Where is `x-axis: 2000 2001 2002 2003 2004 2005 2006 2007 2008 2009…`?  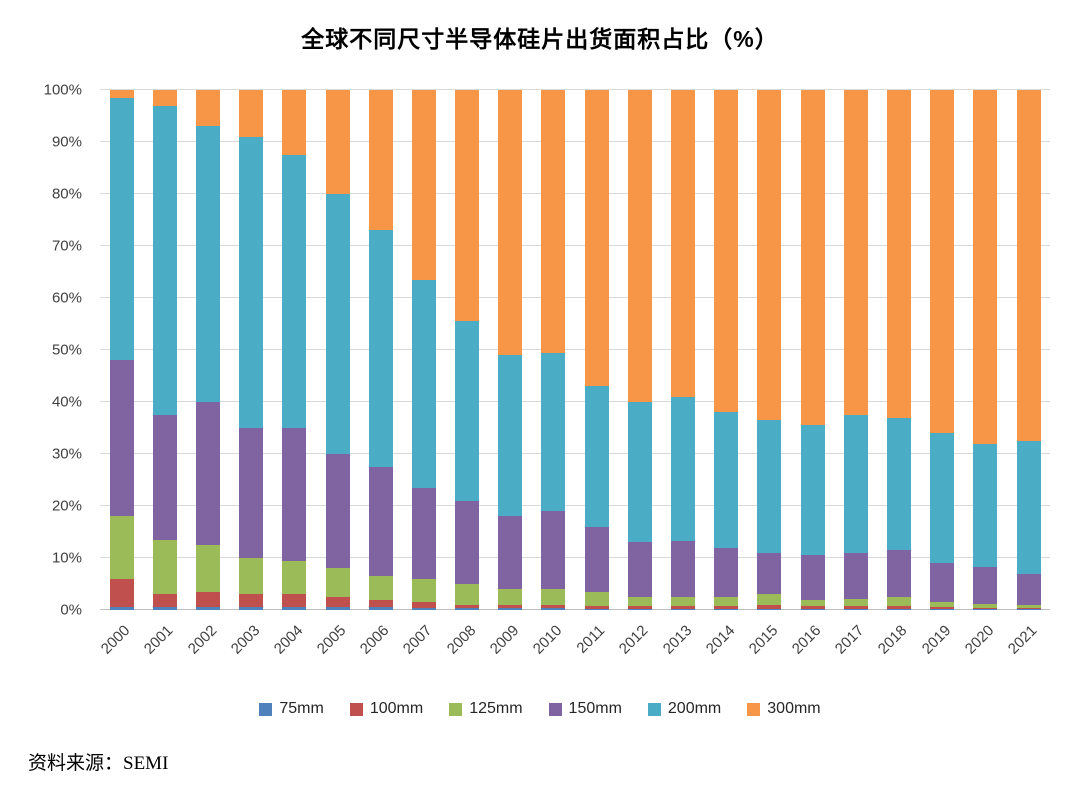 x-axis: 2000 2001 2002 2003 2004 2005 2006 2007 2008 2009… is located at coordinates (574, 645).